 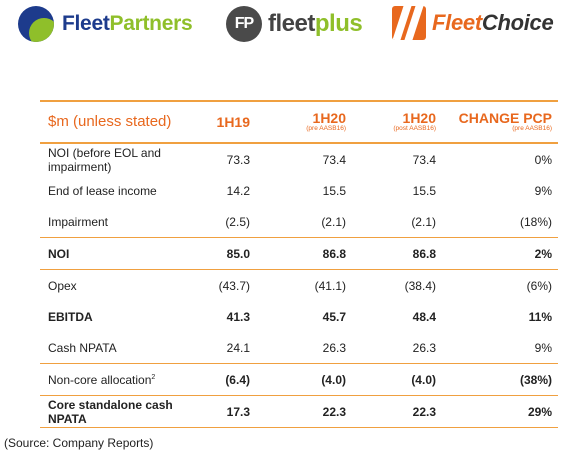 What do you see at coordinates (237, 379) in the screenshot?
I see `cell-1h19: (6.4)` at bounding box center [237, 379].